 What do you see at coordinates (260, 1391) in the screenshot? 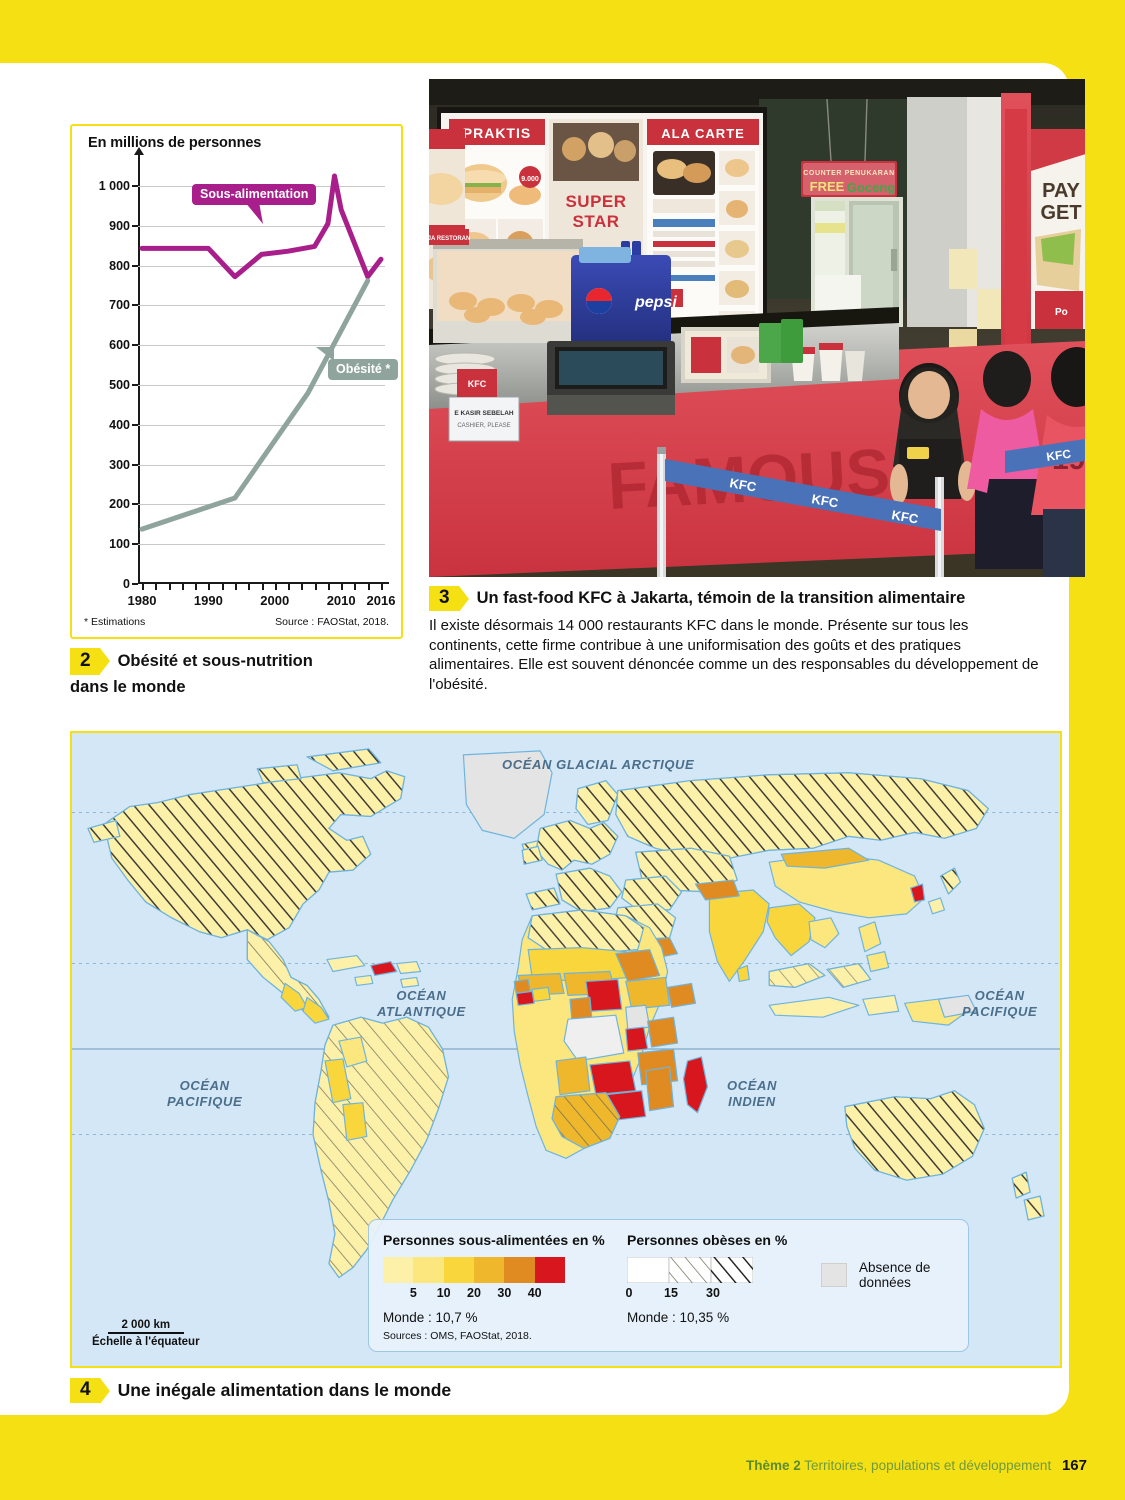
I see `caption-doc-4: 4 Une inégale alimentation dans le monde` at bounding box center [260, 1391].